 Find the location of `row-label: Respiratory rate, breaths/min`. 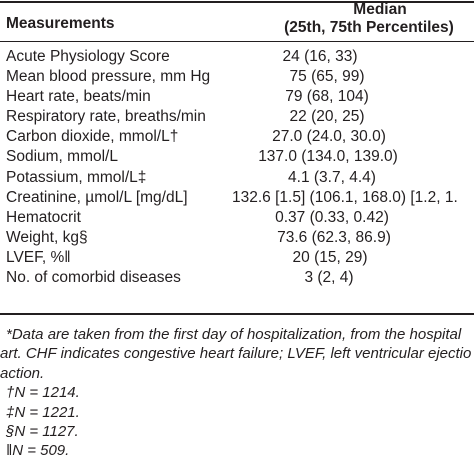

row-label: Respiratory rate, breaths/min is located at coordinates (106, 117).